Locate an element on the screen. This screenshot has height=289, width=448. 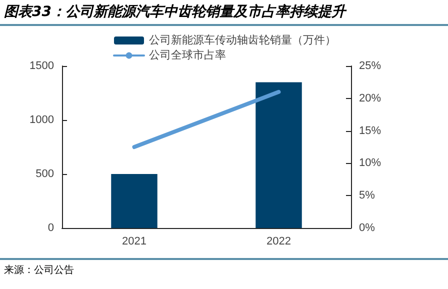
source-note: 来源：公司公告 is located at coordinates (224, 267).